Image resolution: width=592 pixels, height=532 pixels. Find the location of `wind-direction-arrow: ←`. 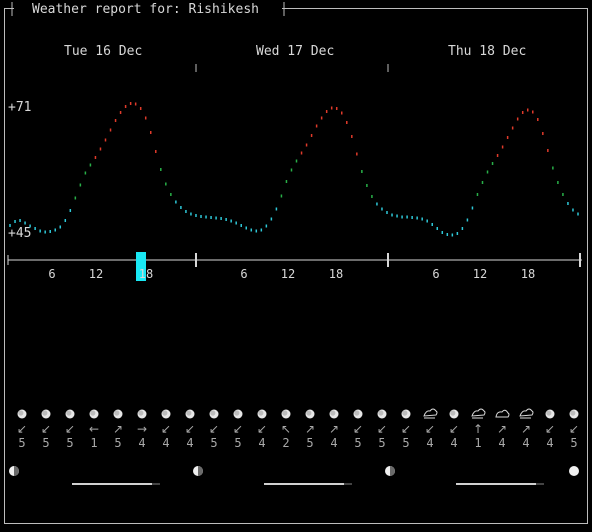

wind-direction-arrow: ← is located at coordinates (94, 429).